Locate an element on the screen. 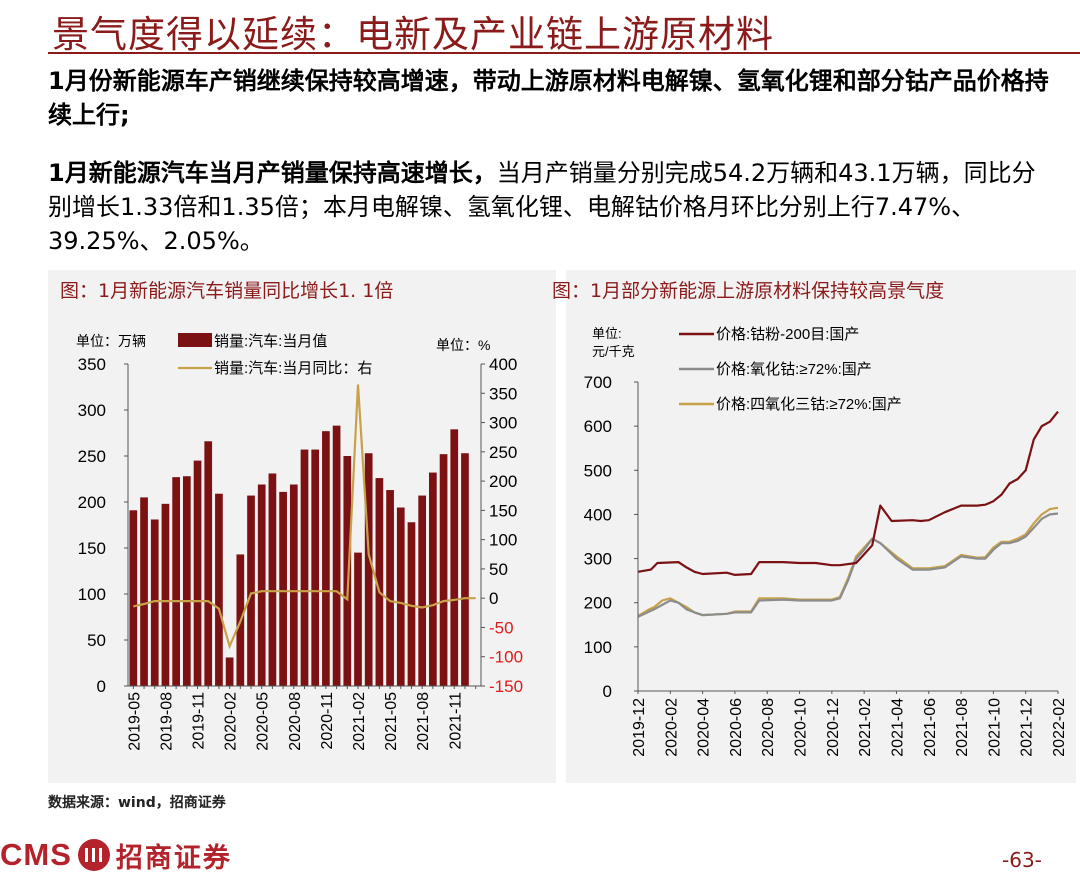 Image resolution: width=1080 pixels, height=878 pixels. y-tick-label: 400 is located at coordinates (598, 514).